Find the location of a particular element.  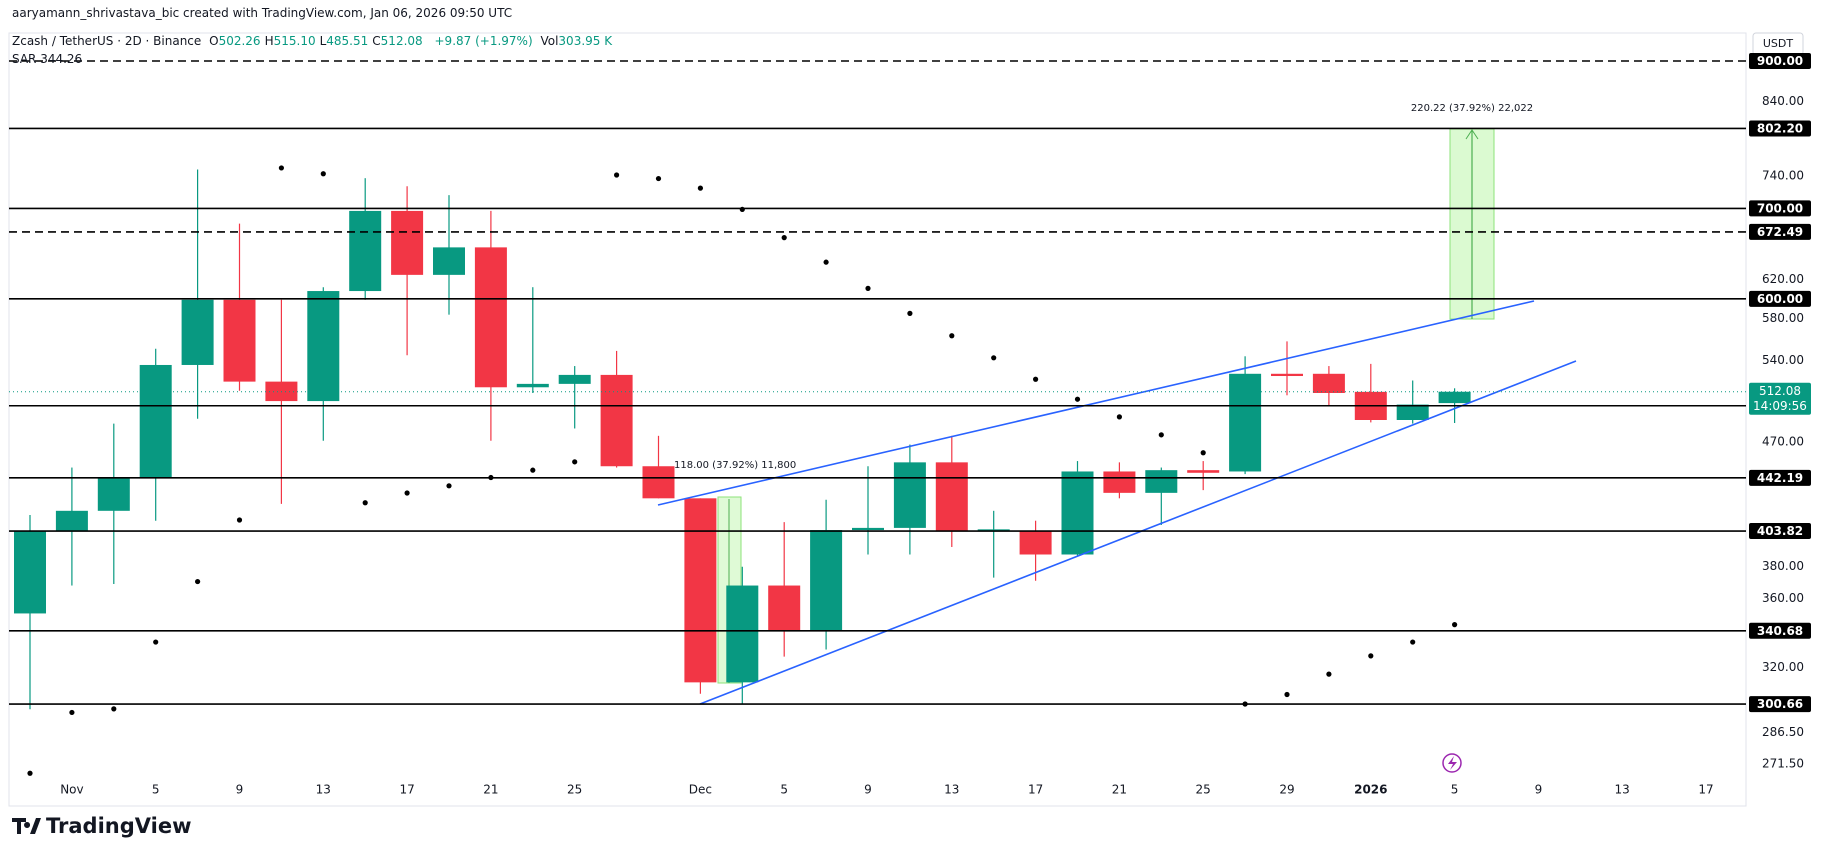

level-label: 300.66 is located at coordinates (1780, 704).